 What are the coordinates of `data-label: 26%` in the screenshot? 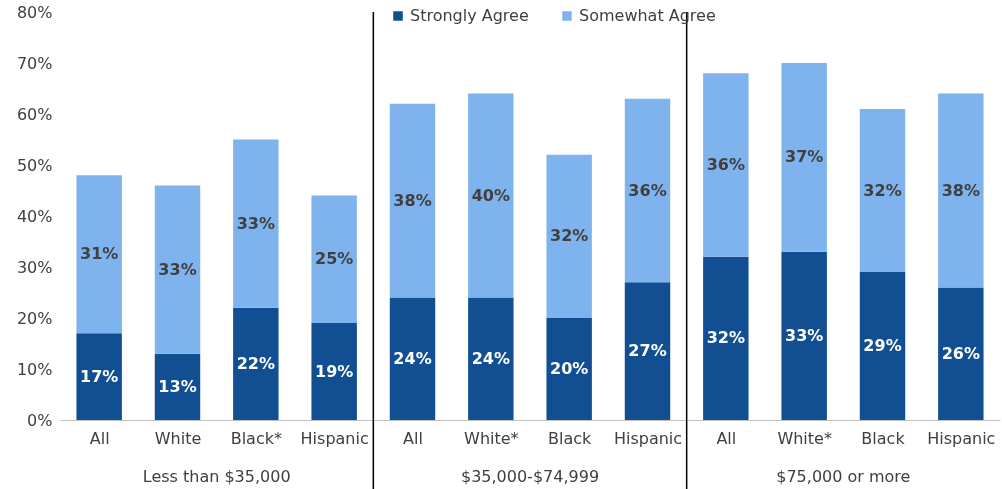 It's located at (960, 353).